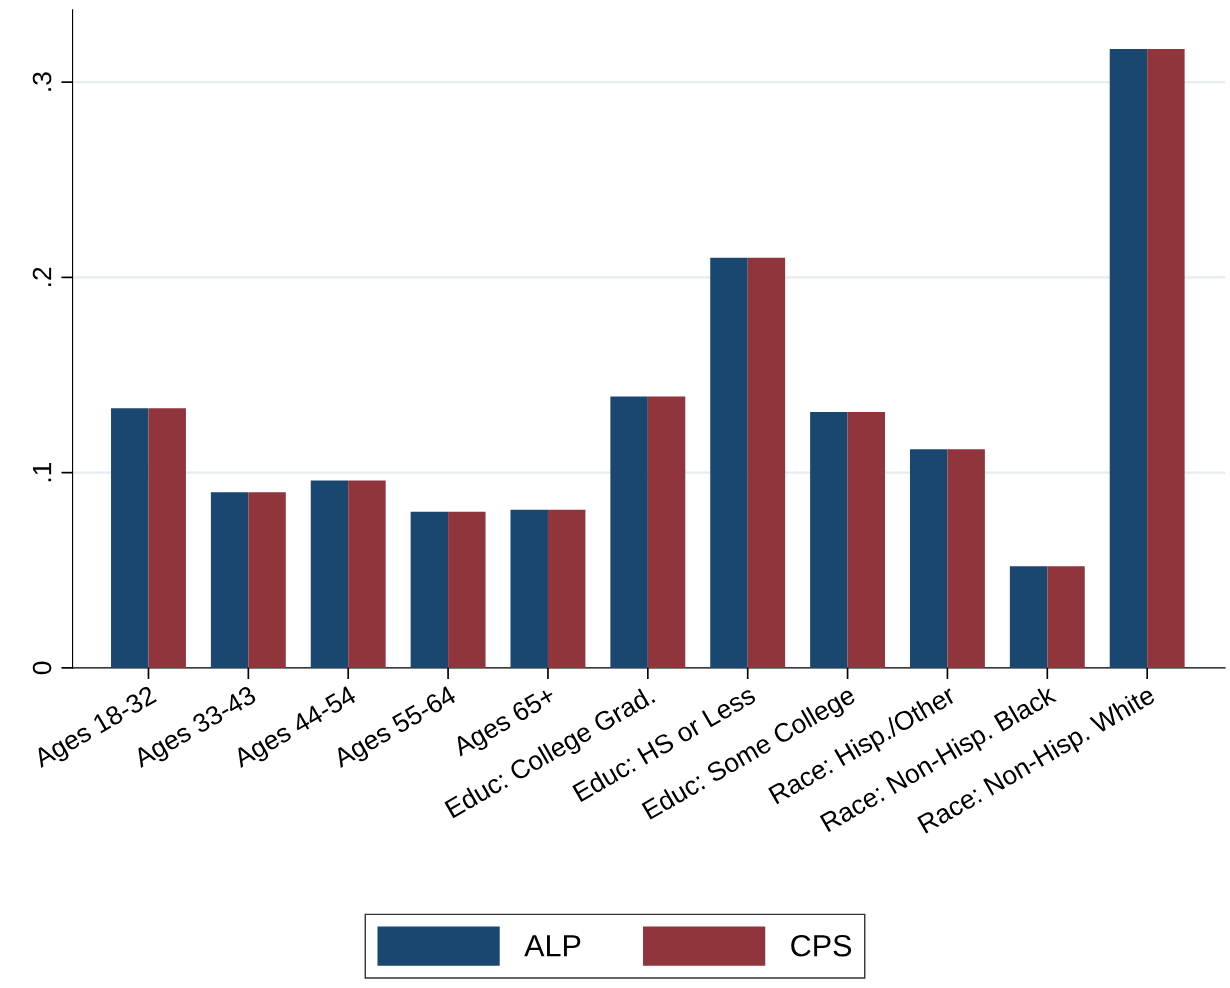  What do you see at coordinates (552, 946) in the screenshot?
I see `legend-label: ALP` at bounding box center [552, 946].